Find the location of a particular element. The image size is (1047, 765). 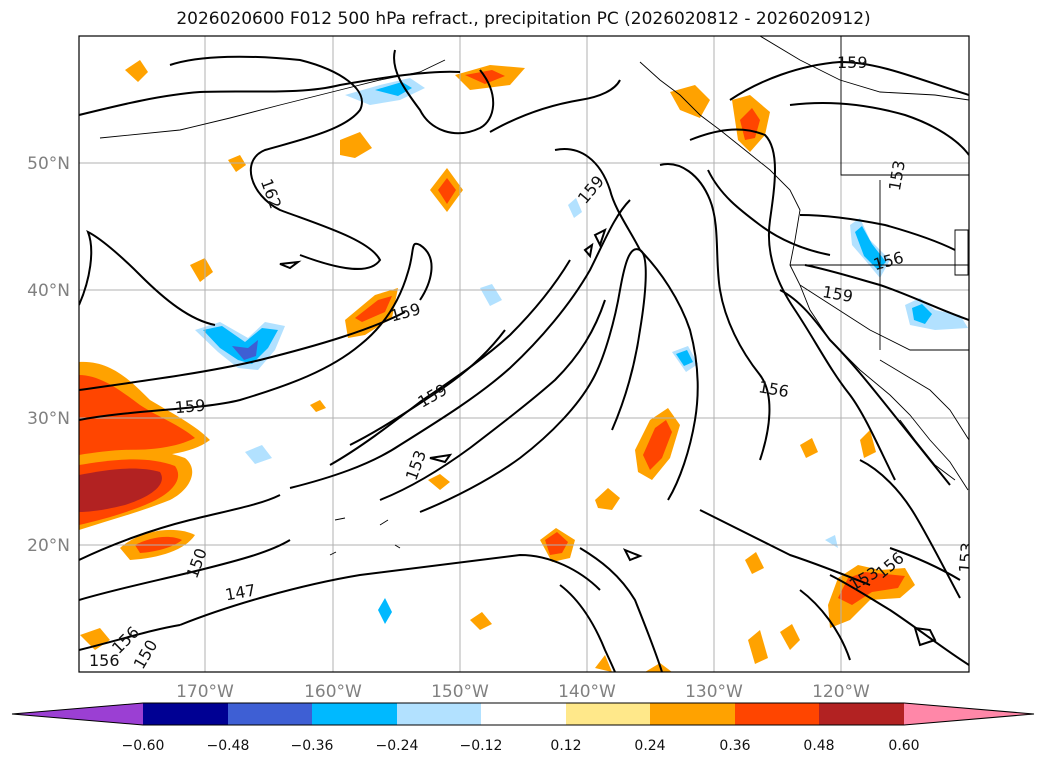

colorbar-tick-label: 0.36 is located at coordinates (734, 746).